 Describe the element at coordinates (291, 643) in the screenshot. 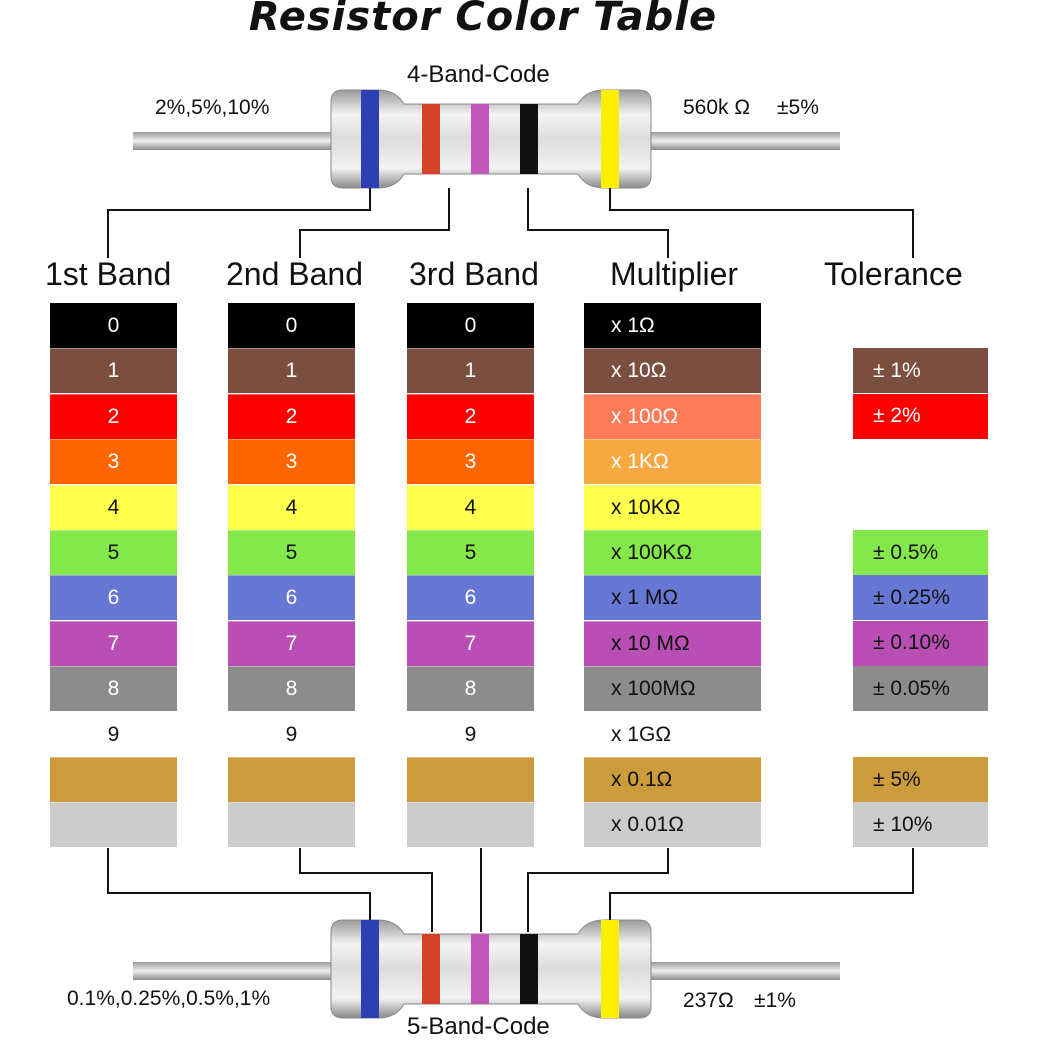

I see `band2-violet-cell: 7` at that location.